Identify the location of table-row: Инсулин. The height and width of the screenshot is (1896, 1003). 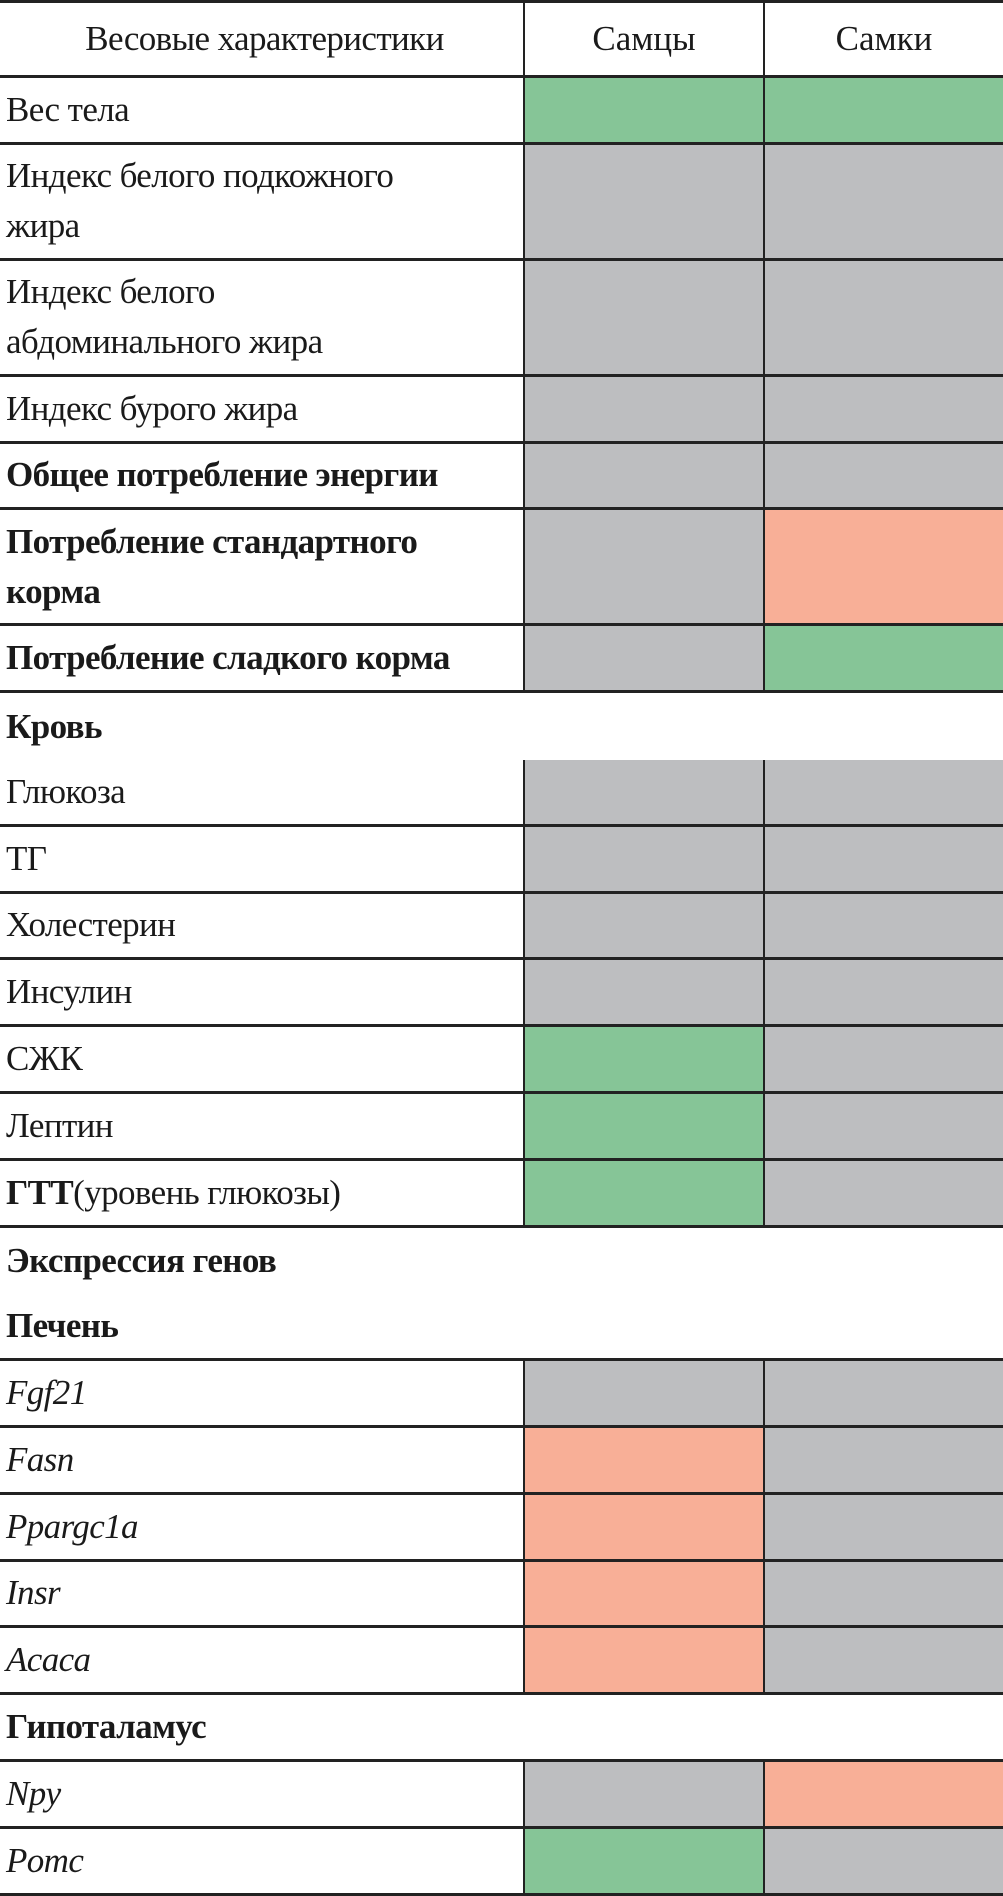
(501, 994).